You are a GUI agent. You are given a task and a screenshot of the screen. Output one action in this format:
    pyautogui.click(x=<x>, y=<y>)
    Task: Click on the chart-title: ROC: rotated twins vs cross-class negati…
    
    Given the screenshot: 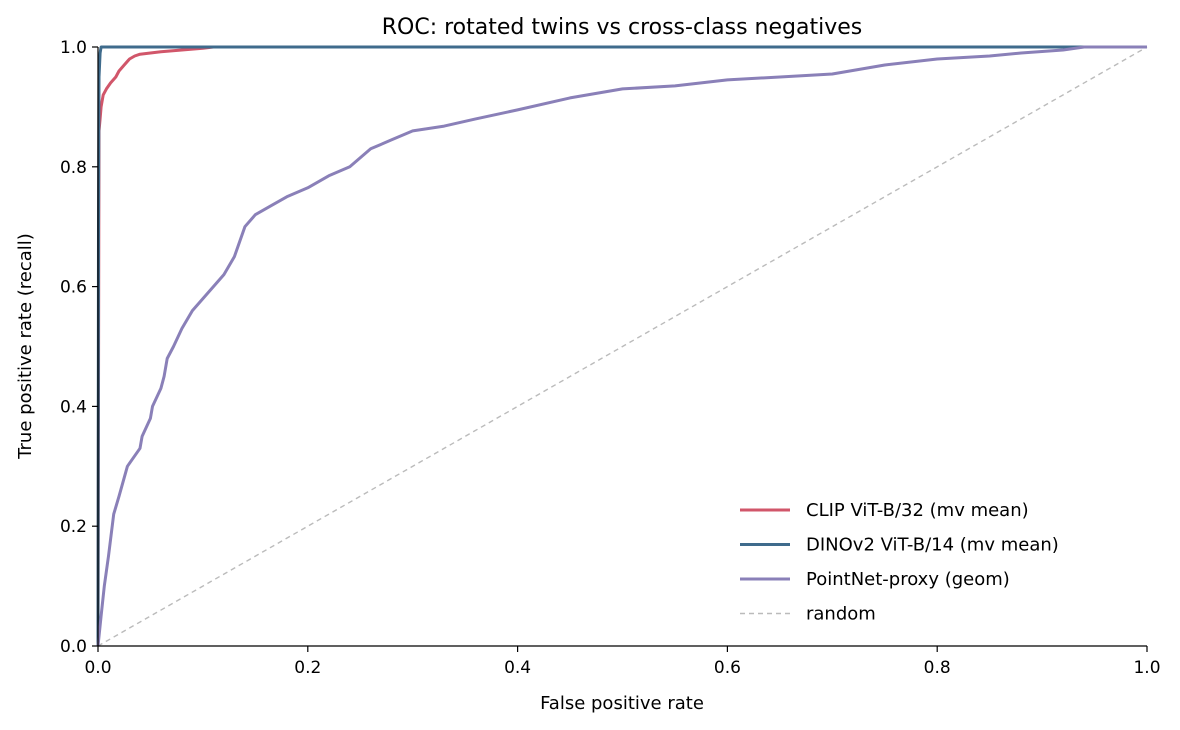 What is the action you would take?
    pyautogui.click(x=622, y=27)
    